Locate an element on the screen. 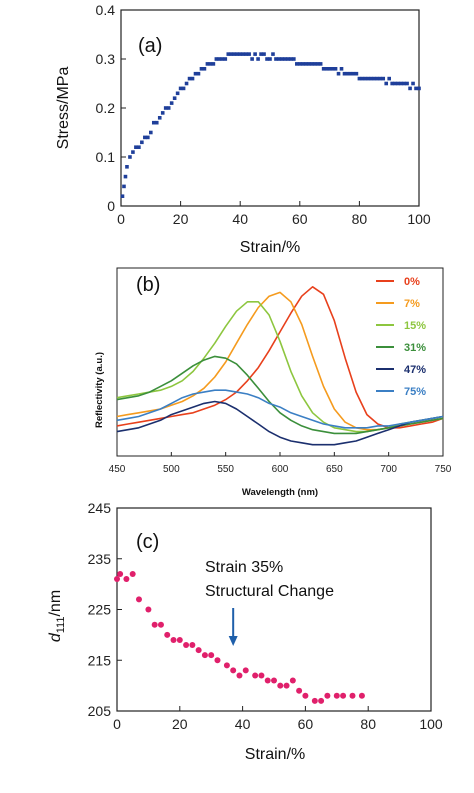  y-axis-label-c: d111/nm is located at coordinates (57, 616).